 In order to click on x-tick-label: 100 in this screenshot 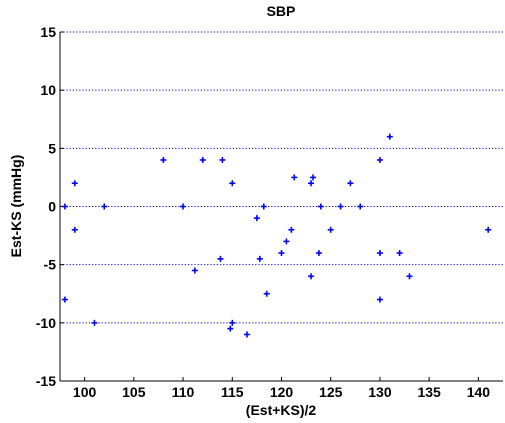, I will do `click(85, 392)`.